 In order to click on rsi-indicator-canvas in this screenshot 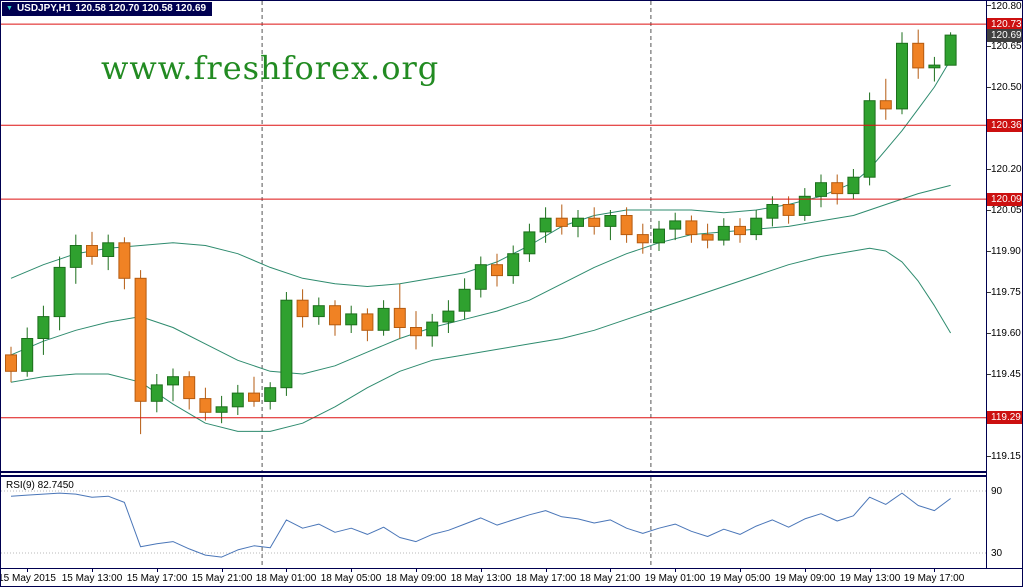, I will do `click(493, 522)`.